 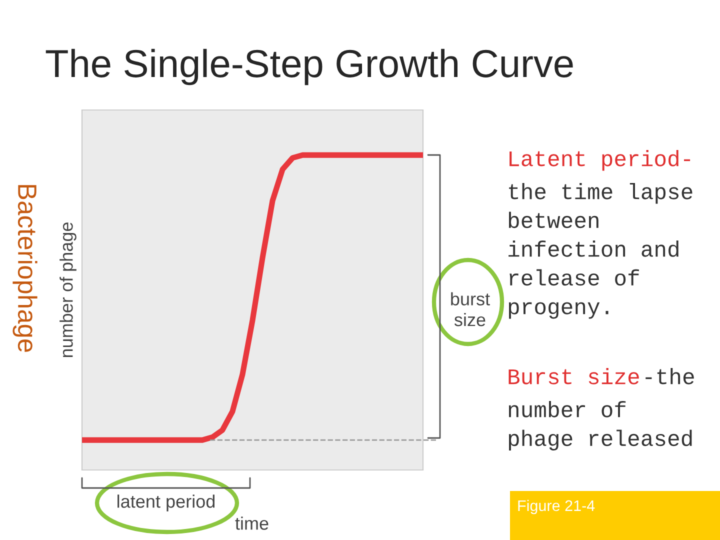 I want to click on x-axis-title: time, so click(x=251, y=523).